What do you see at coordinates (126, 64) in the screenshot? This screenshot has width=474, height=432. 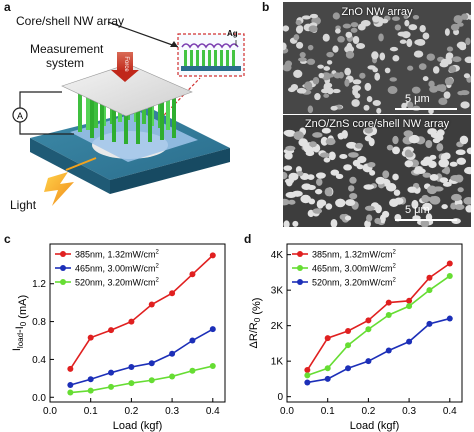 I see `force-label: Force` at bounding box center [126, 64].